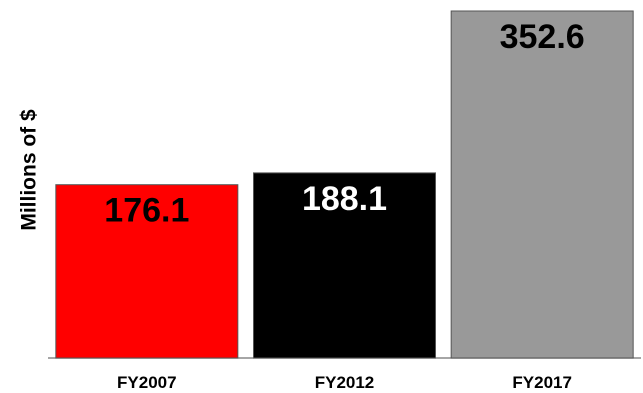 The height and width of the screenshot is (393, 643). I want to click on data-label-fy2007: 176.1, so click(146, 211).